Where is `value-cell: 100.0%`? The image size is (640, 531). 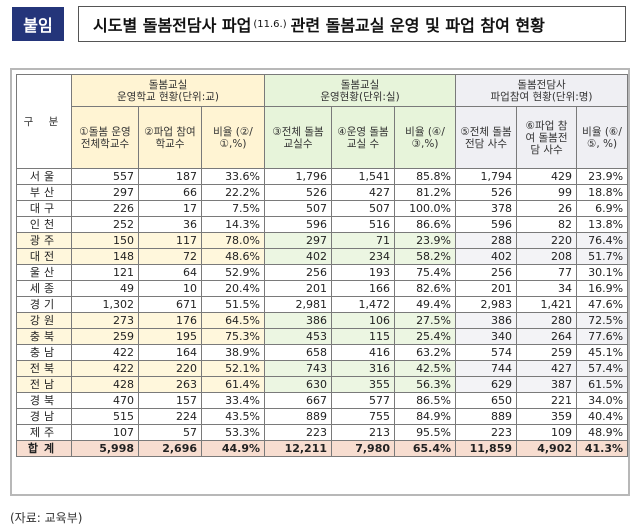
value-cell: 100.0% is located at coordinates (425, 208).